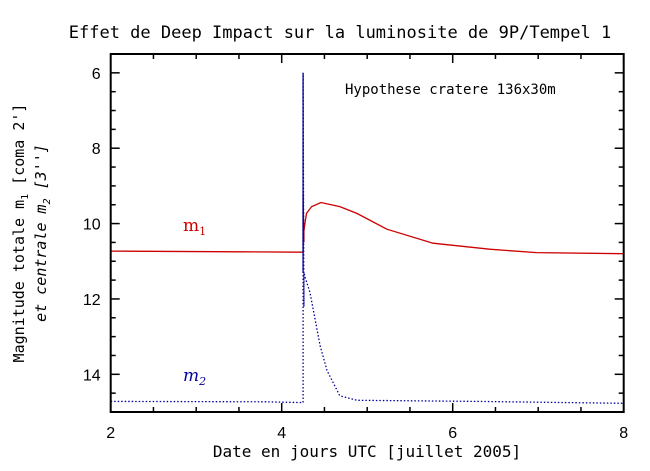  What do you see at coordinates (191, 226) in the screenshot?
I see `legend-m1-text: m` at bounding box center [191, 226].